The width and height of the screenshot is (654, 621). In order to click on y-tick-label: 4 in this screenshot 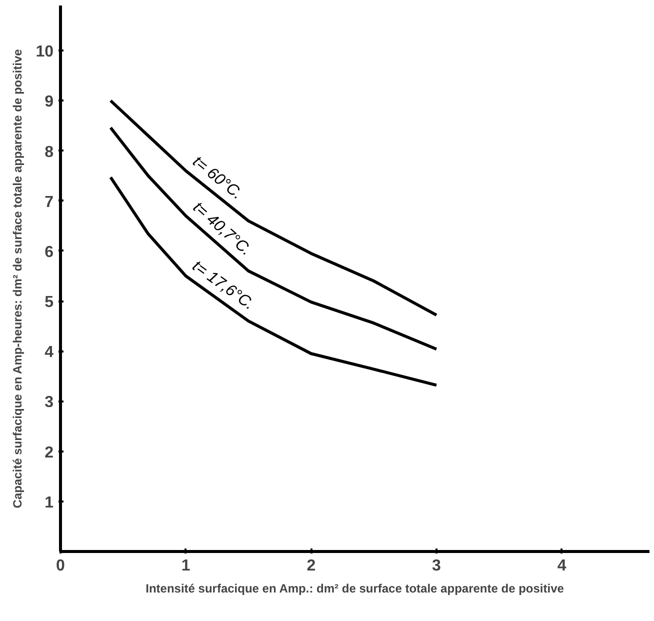, I will do `click(49, 353)`.